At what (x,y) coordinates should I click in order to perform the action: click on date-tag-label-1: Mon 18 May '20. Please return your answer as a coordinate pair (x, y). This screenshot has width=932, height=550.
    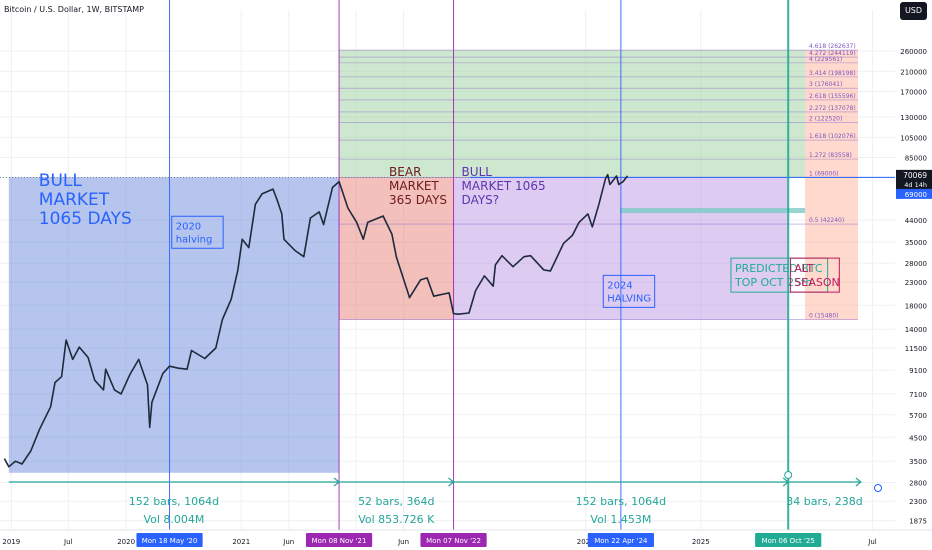
    Looking at the image, I should click on (170, 541).